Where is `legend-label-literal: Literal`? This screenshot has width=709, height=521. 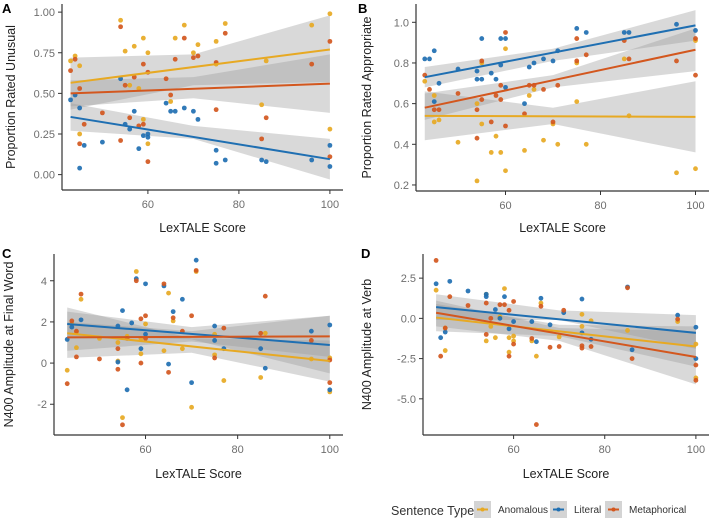 legend-label-literal: Literal is located at coordinates (587, 510).